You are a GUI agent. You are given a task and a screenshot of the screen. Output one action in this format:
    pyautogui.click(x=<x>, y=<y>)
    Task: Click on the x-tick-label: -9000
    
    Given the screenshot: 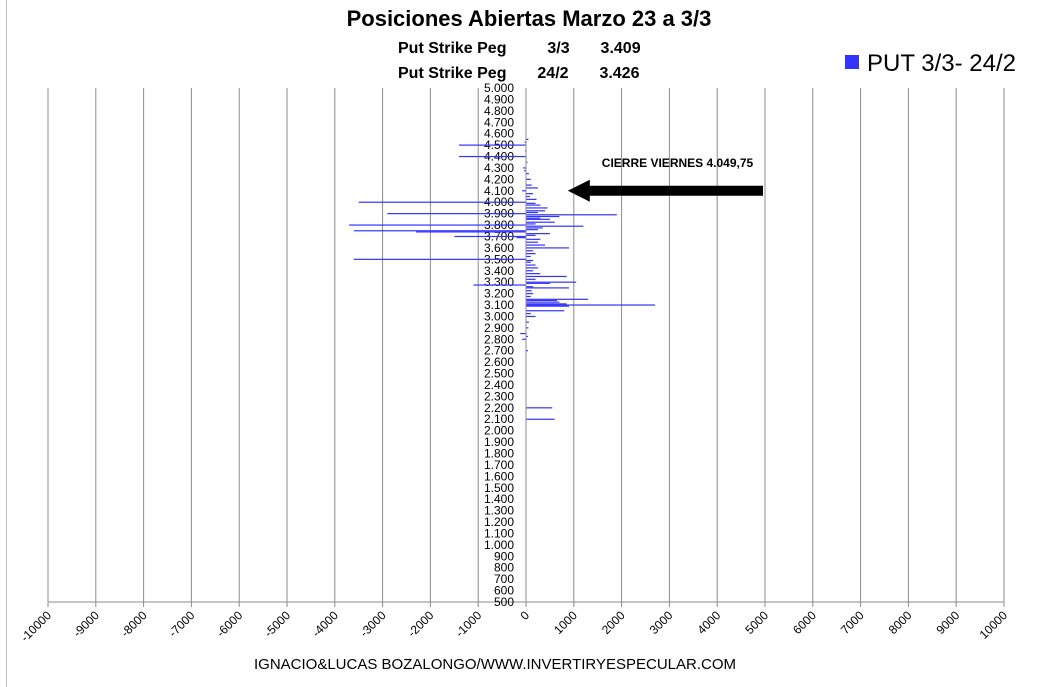 What is the action you would take?
    pyautogui.click(x=86, y=624)
    